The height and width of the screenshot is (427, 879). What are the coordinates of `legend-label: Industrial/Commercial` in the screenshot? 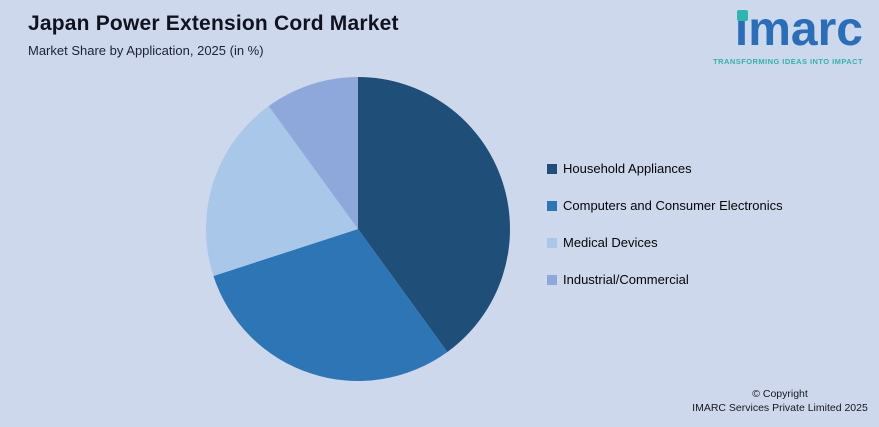 It's located at (626, 279).